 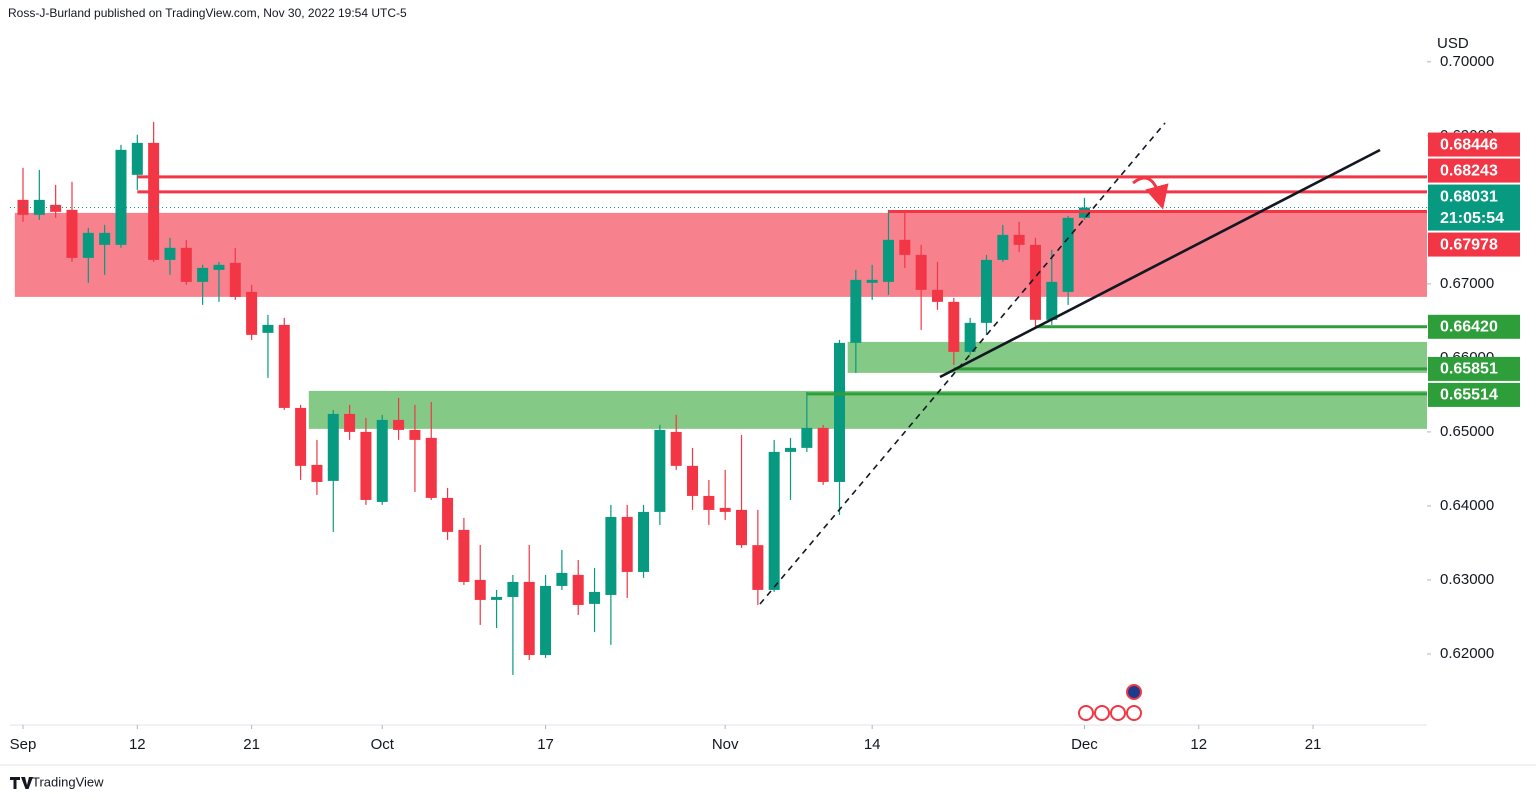 What do you see at coordinates (1467, 61) in the screenshot?
I see `y-tick-label: 0.70000` at bounding box center [1467, 61].